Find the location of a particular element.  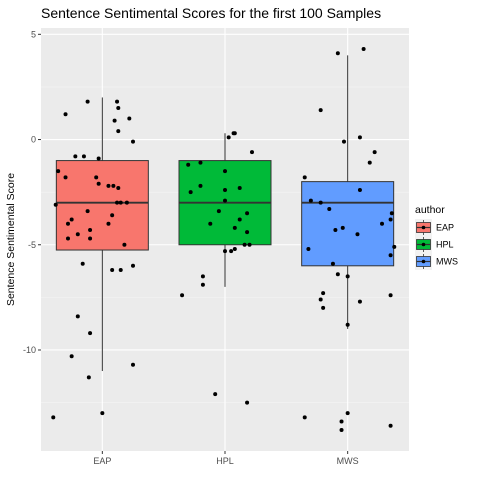

x-tick-label: EAP is located at coordinates (102, 461).